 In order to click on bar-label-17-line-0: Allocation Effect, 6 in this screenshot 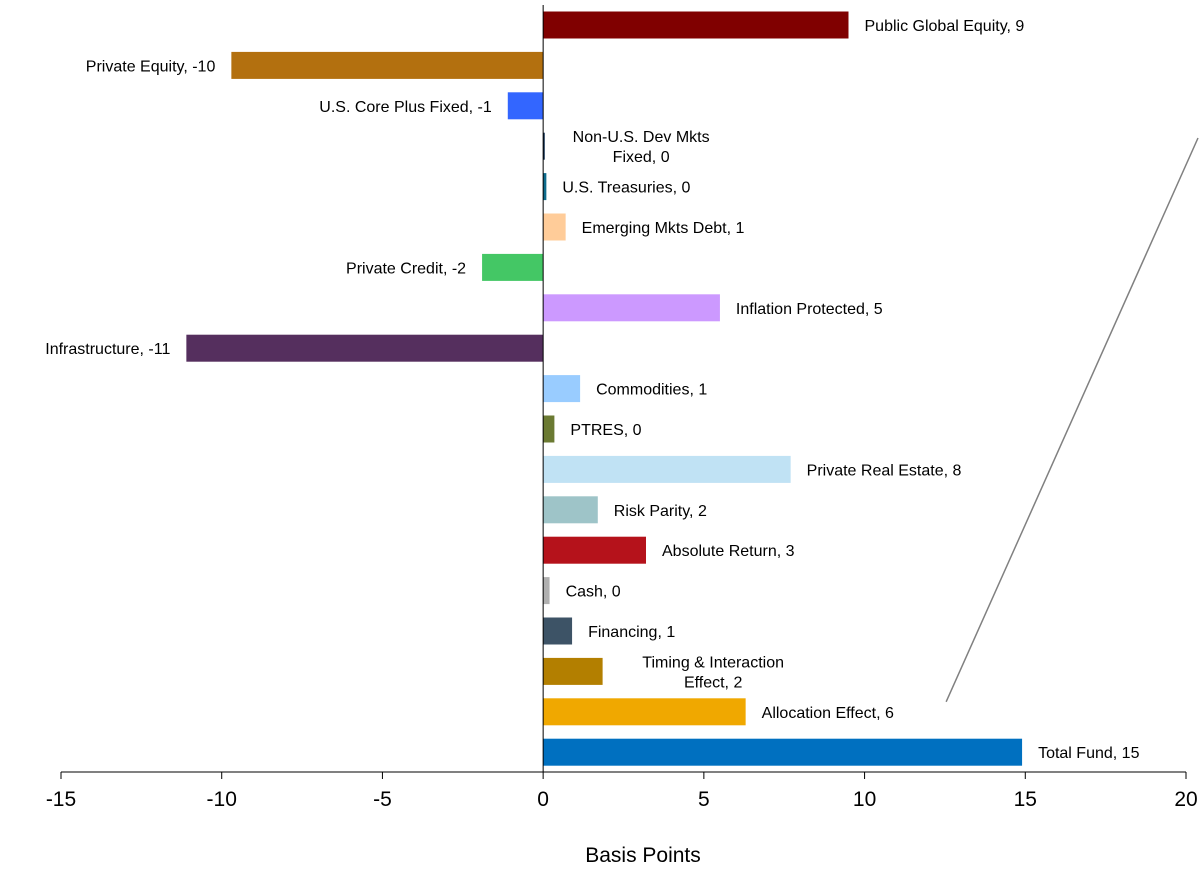, I will do `click(828, 713)`.